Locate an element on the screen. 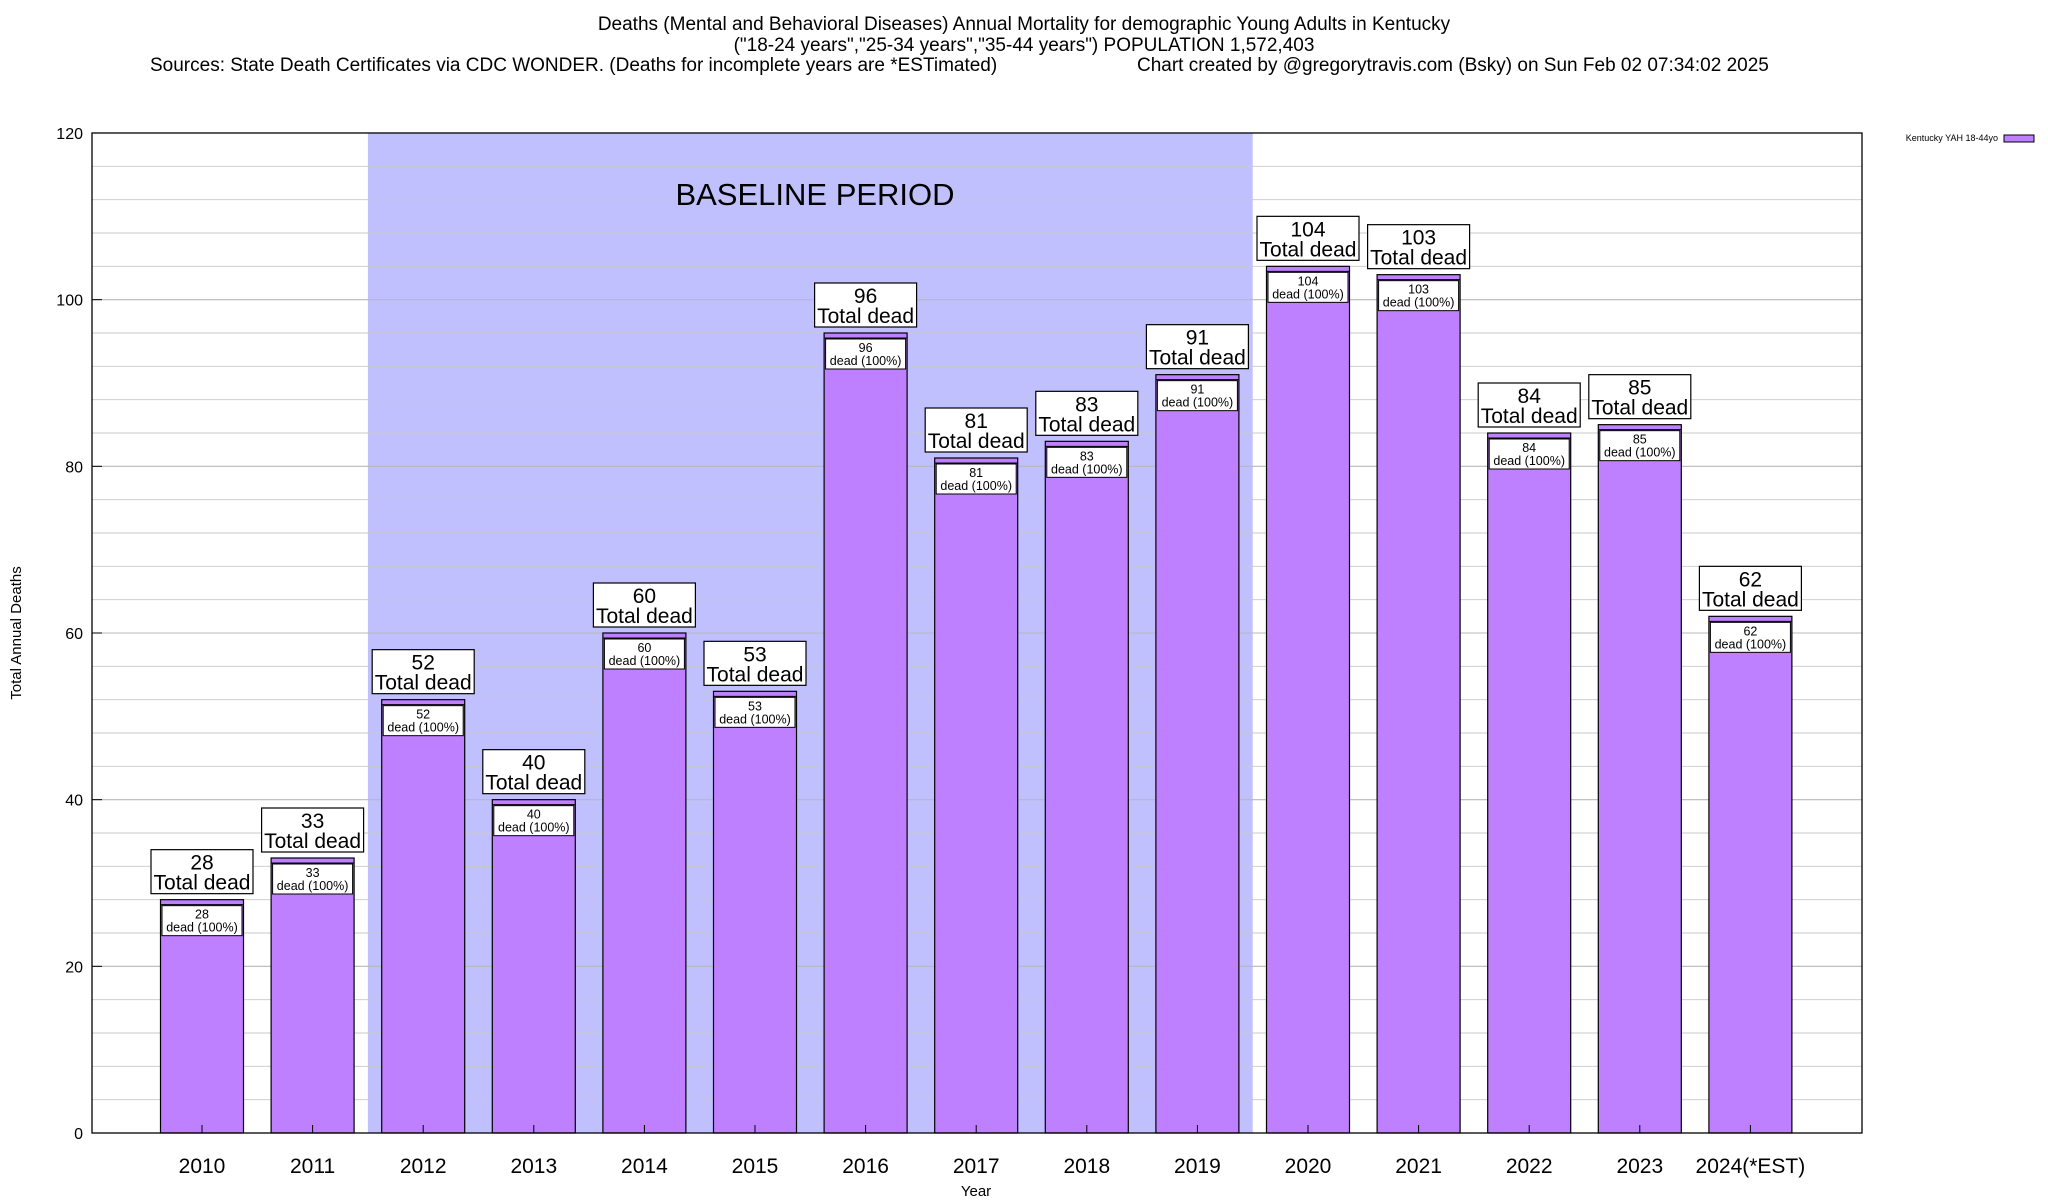 The width and height of the screenshot is (2048, 1200). x-tick-label: 2024(*EST) is located at coordinates (1751, 1166).